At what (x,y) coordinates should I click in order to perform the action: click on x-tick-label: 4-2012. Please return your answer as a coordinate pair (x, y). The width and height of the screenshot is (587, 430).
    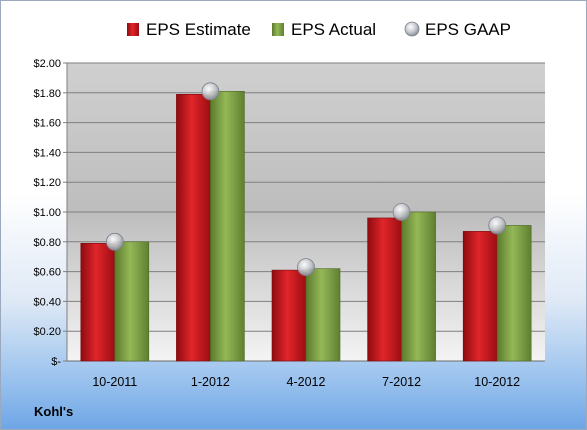
    Looking at the image, I should click on (306, 382).